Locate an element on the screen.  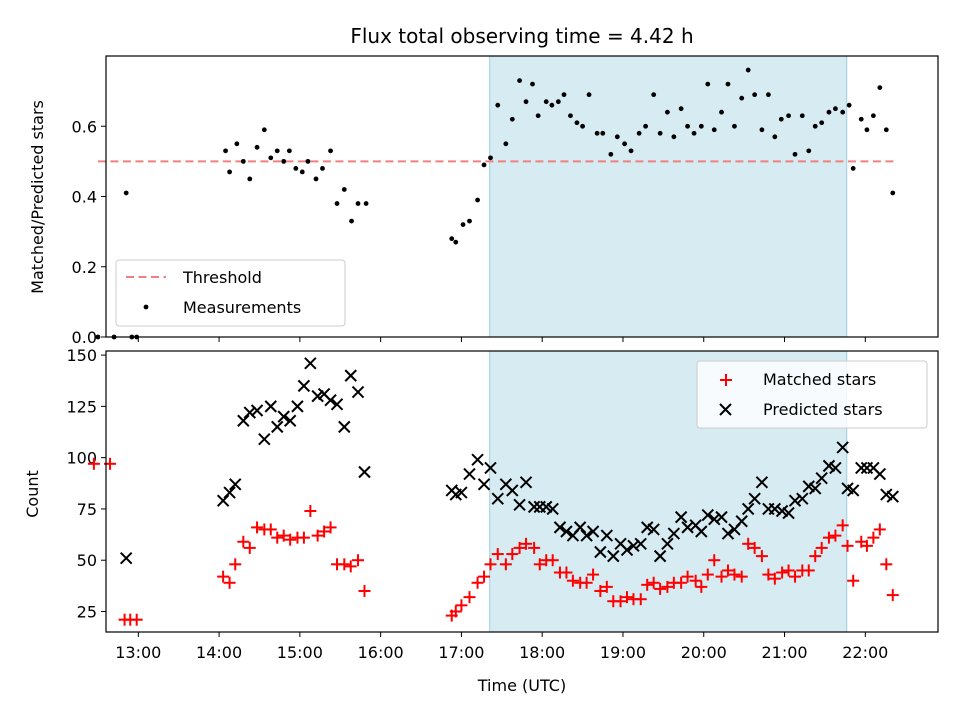
chart-title: Flux total observing time = 4.42 h is located at coordinates (521, 36).